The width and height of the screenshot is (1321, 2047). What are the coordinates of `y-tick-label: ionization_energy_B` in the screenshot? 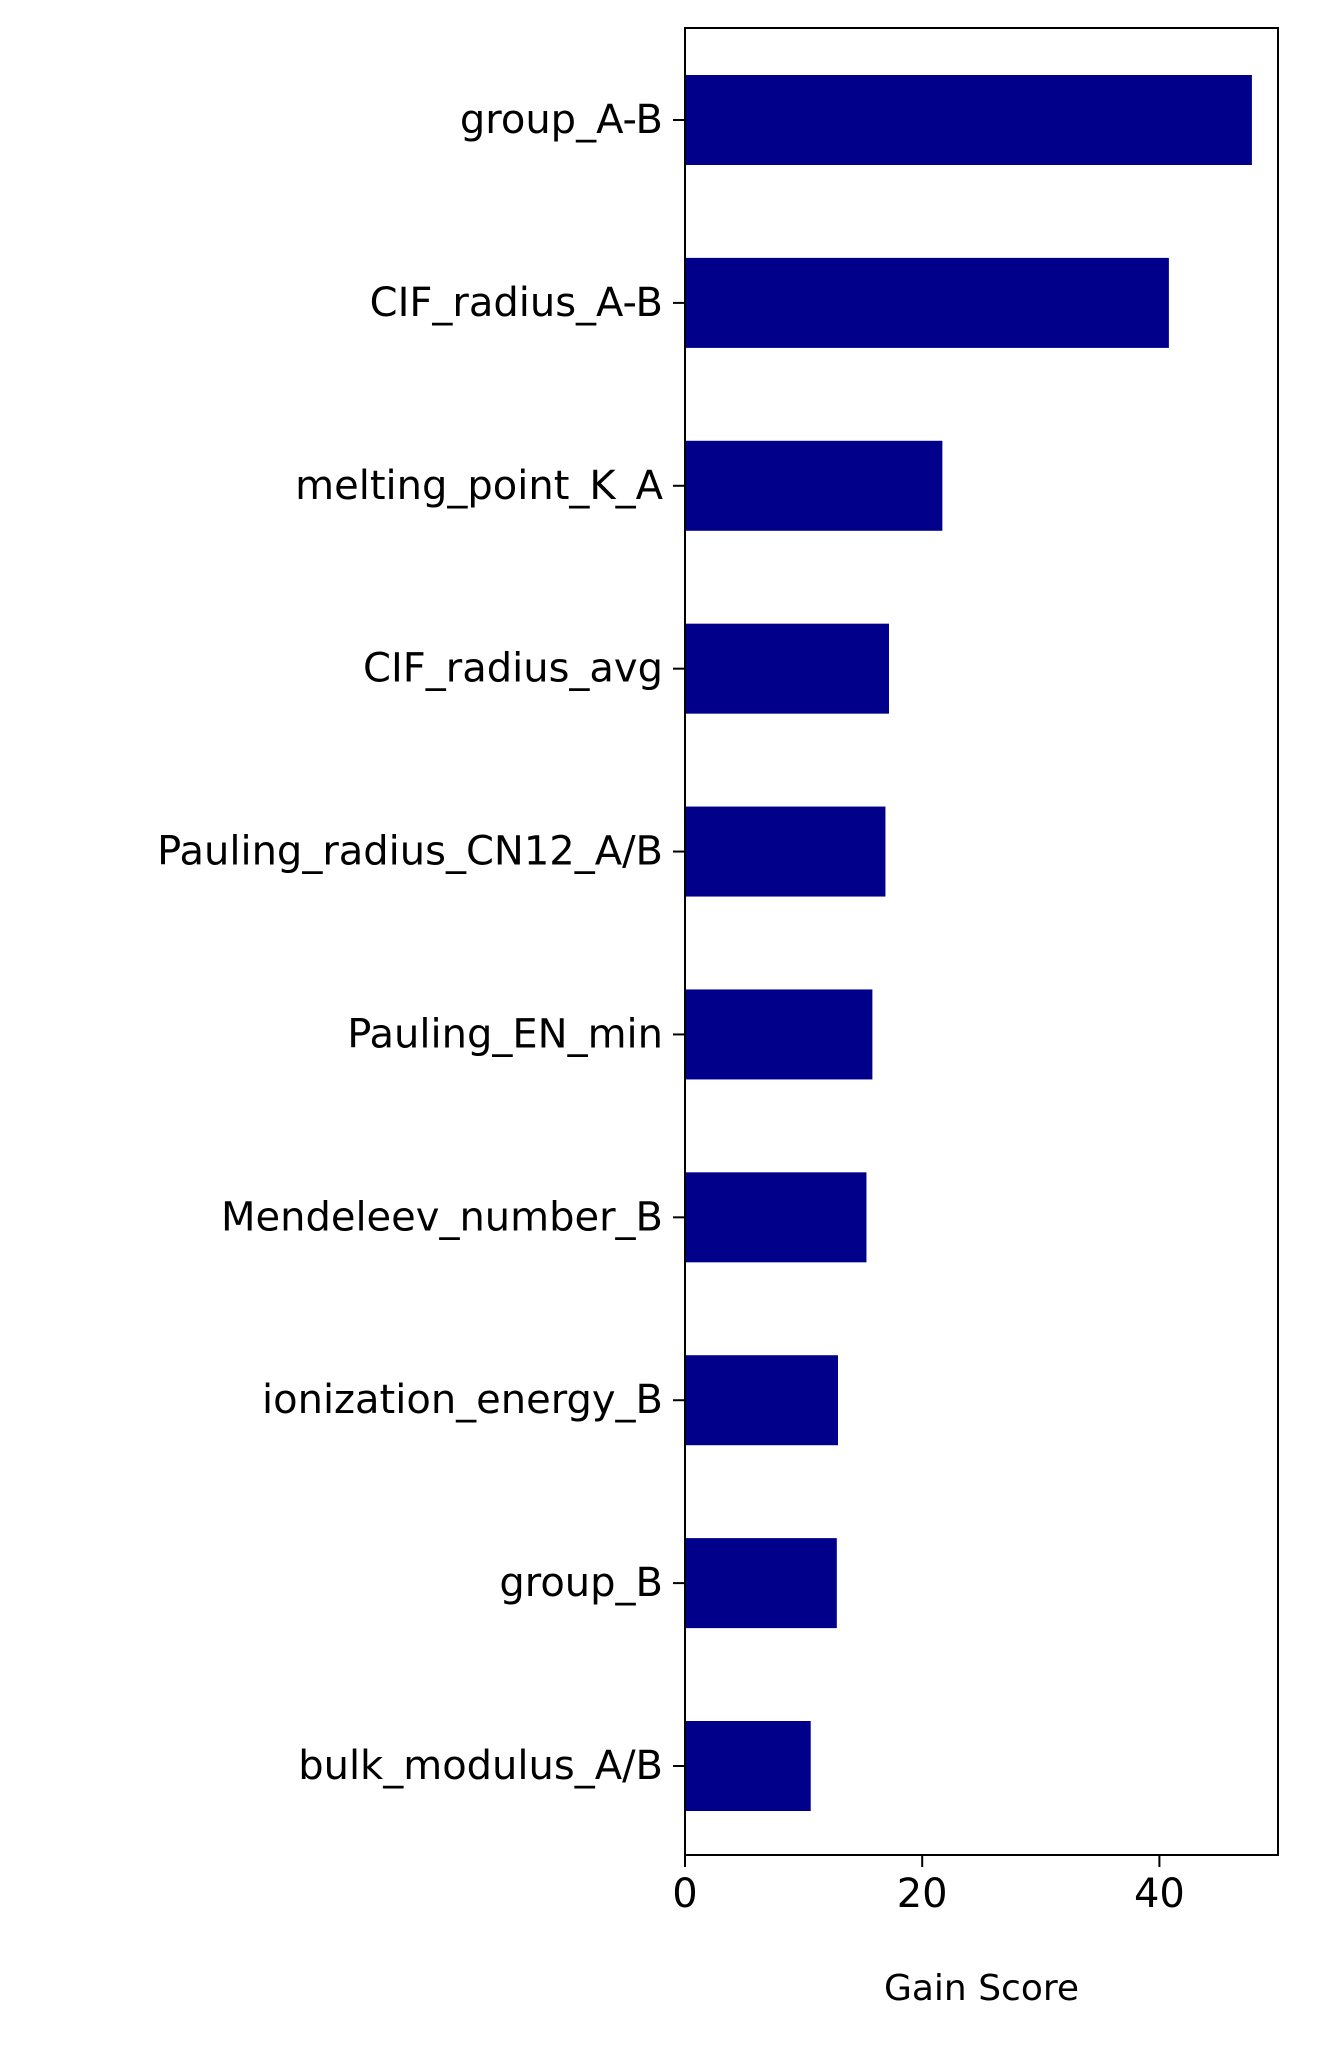 It's located at (462, 1400).